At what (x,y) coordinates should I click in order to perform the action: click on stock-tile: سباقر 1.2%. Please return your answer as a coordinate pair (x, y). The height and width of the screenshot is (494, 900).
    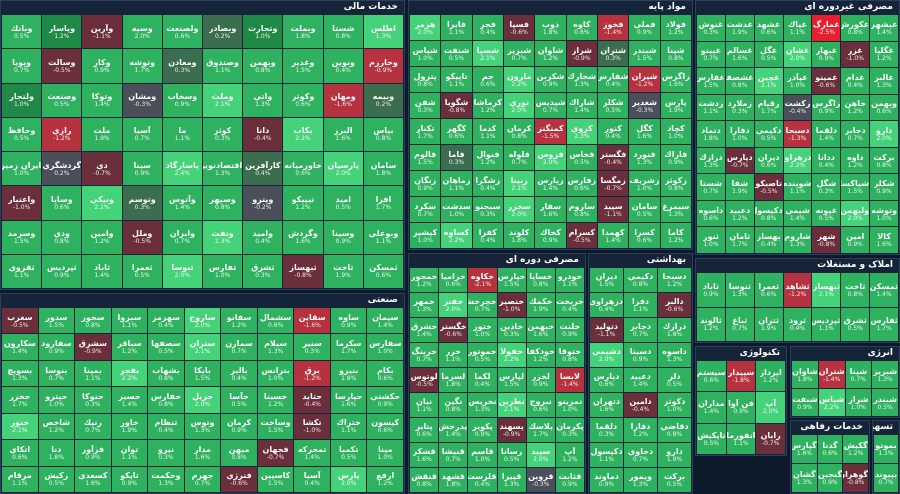
    Looking at the image, I should click on (129, 347).